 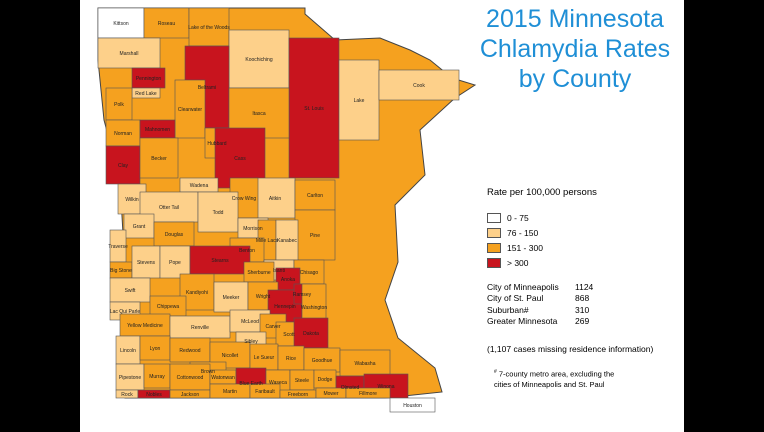 What do you see at coordinates (522, 321) in the screenshot?
I see `stat-label: Greater Minnesota` at bounding box center [522, 321].